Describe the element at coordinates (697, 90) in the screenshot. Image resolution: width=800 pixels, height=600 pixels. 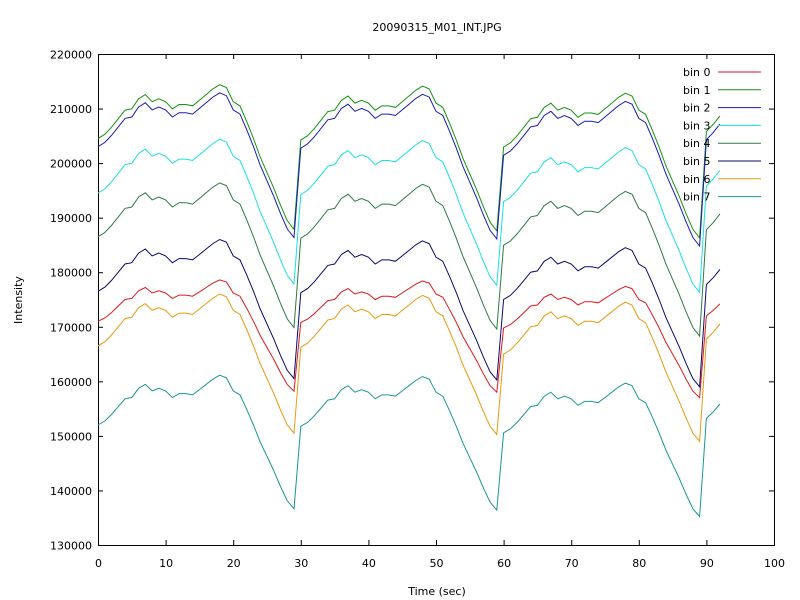
I see `legend-label: bin 1` at that location.